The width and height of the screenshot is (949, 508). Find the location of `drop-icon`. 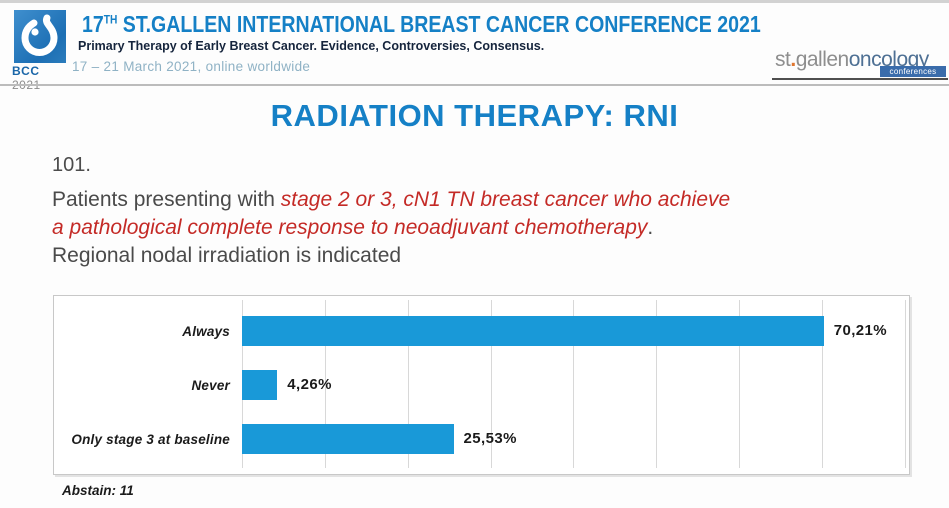

drop-icon is located at coordinates (39, 35).